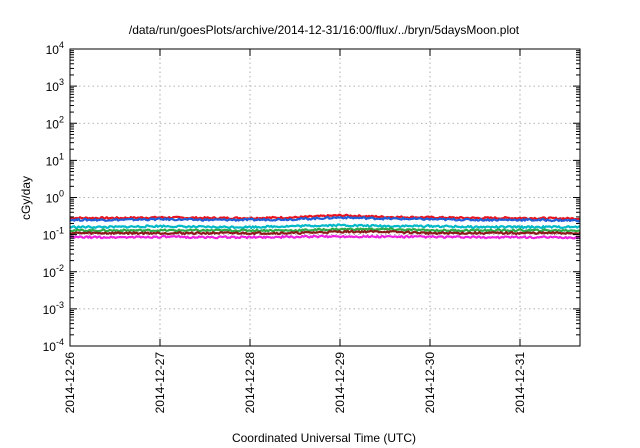  What do you see at coordinates (53, 234) in the screenshot?
I see `y-tick-label: 10⁻¹` at bounding box center [53, 234].